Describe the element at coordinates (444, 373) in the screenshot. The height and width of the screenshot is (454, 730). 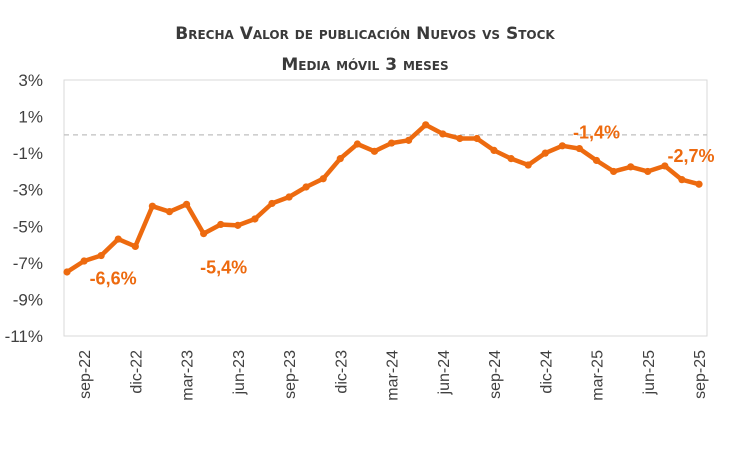
I see `x-tick-label: jun-24` at that location.